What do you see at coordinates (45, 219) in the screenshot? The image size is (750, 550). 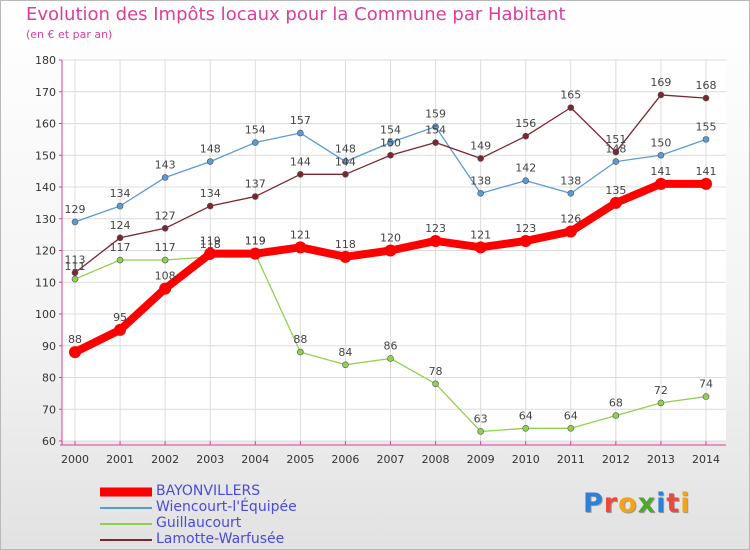 I see `y-tick-label: 130` at bounding box center [45, 219].